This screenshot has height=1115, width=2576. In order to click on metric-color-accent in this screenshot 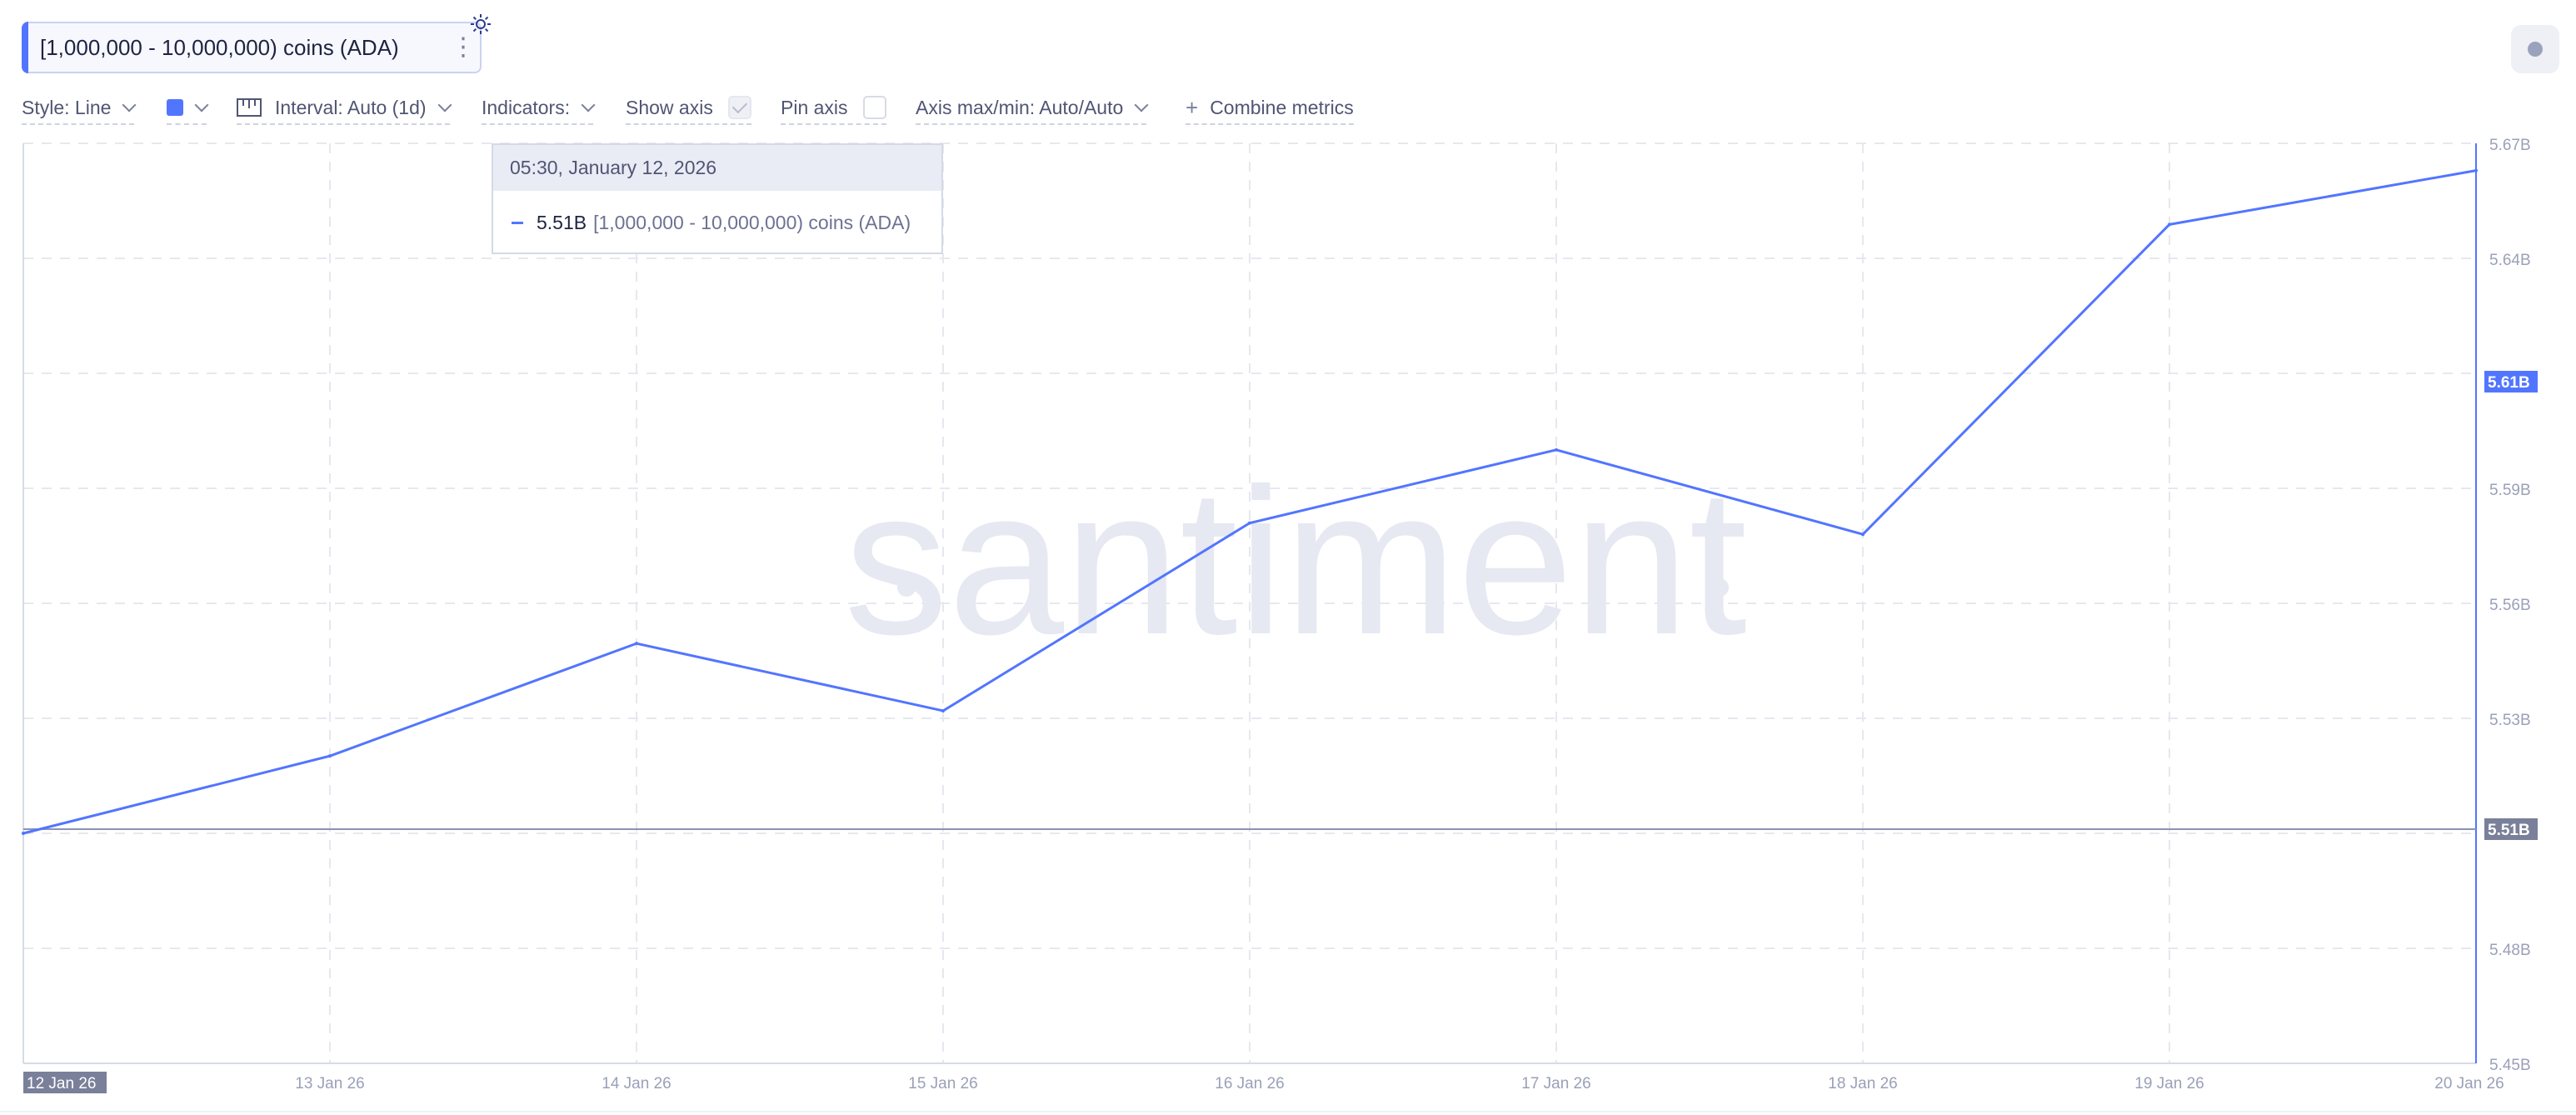, I will do `click(25, 47)`.